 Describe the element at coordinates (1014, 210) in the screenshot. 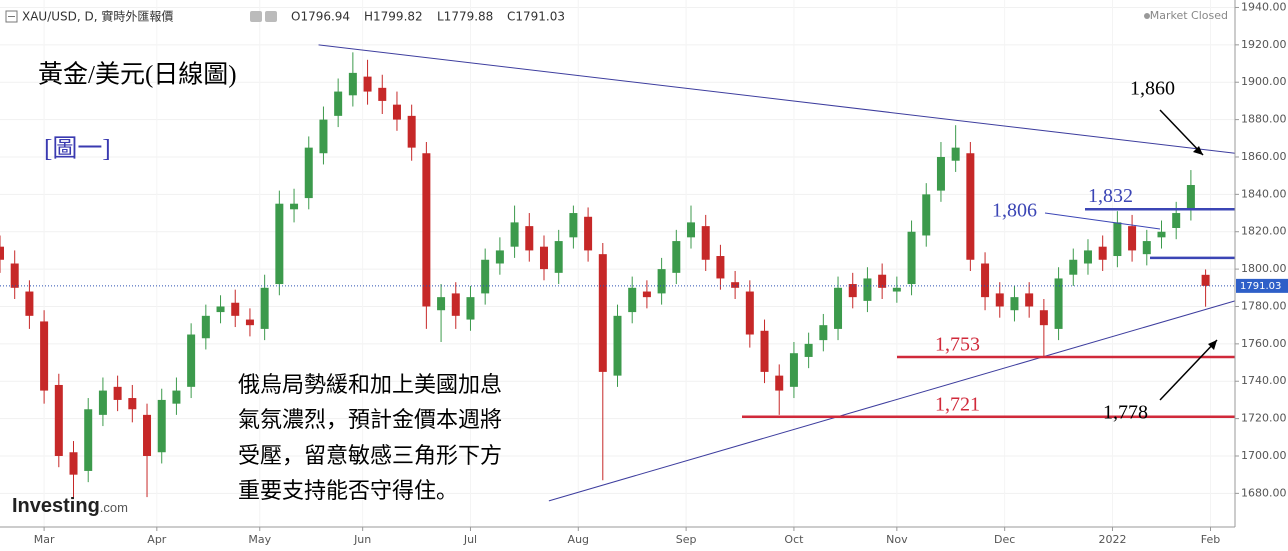

I see `level-label: 1,806` at that location.